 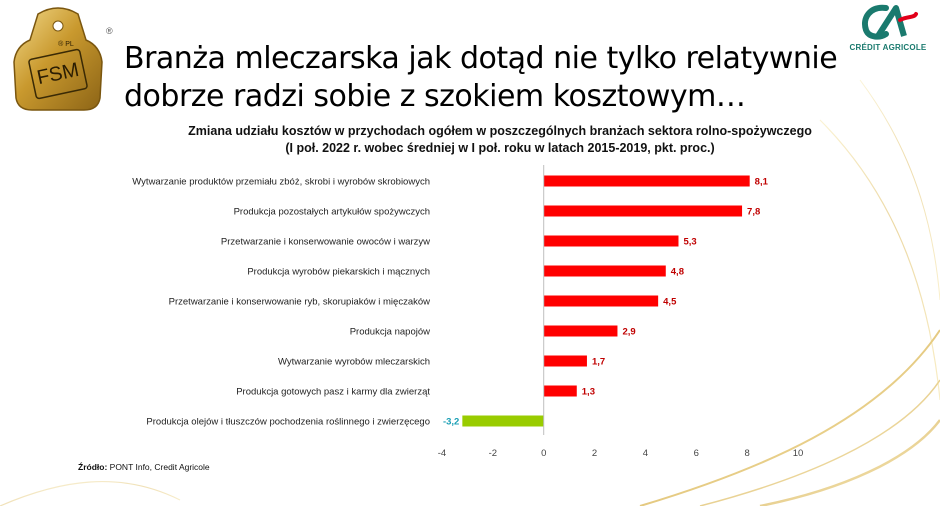 What do you see at coordinates (689, 242) in the screenshot?
I see `data-label: 5,3` at bounding box center [689, 242].